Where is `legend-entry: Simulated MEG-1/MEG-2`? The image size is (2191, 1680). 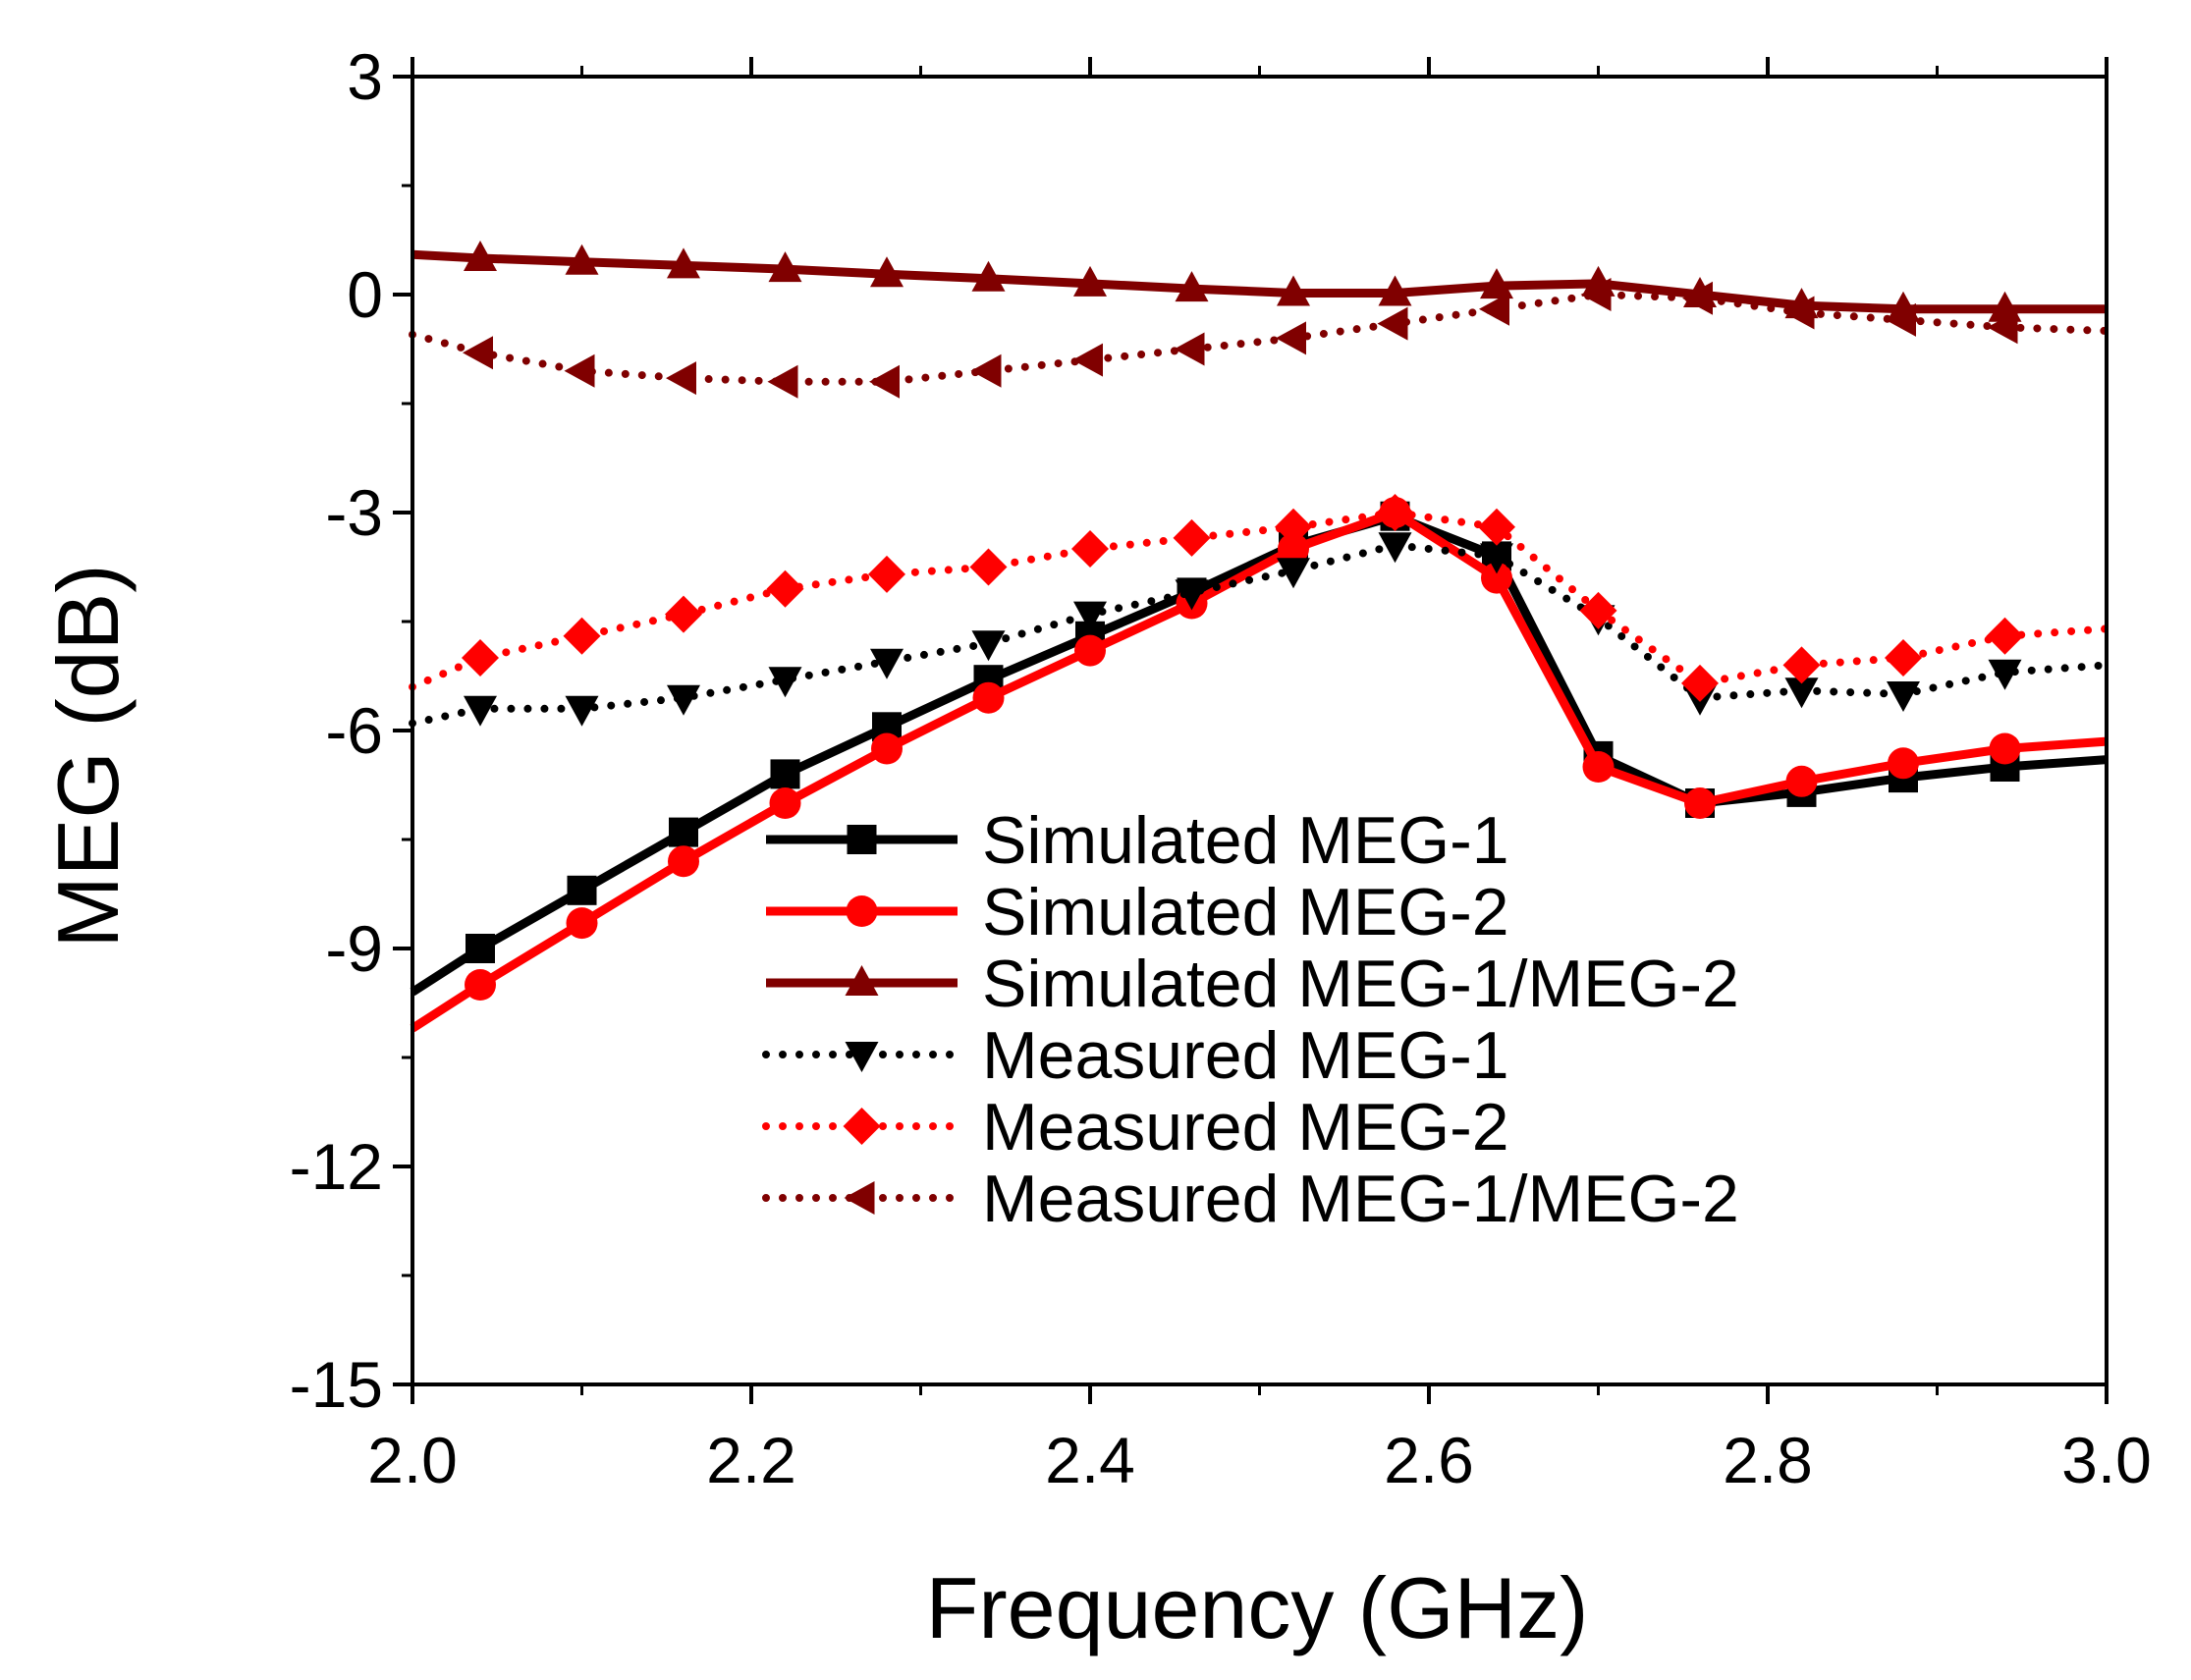
legend-entry: Simulated MEG-1/MEG-2 is located at coordinates (1252, 984).